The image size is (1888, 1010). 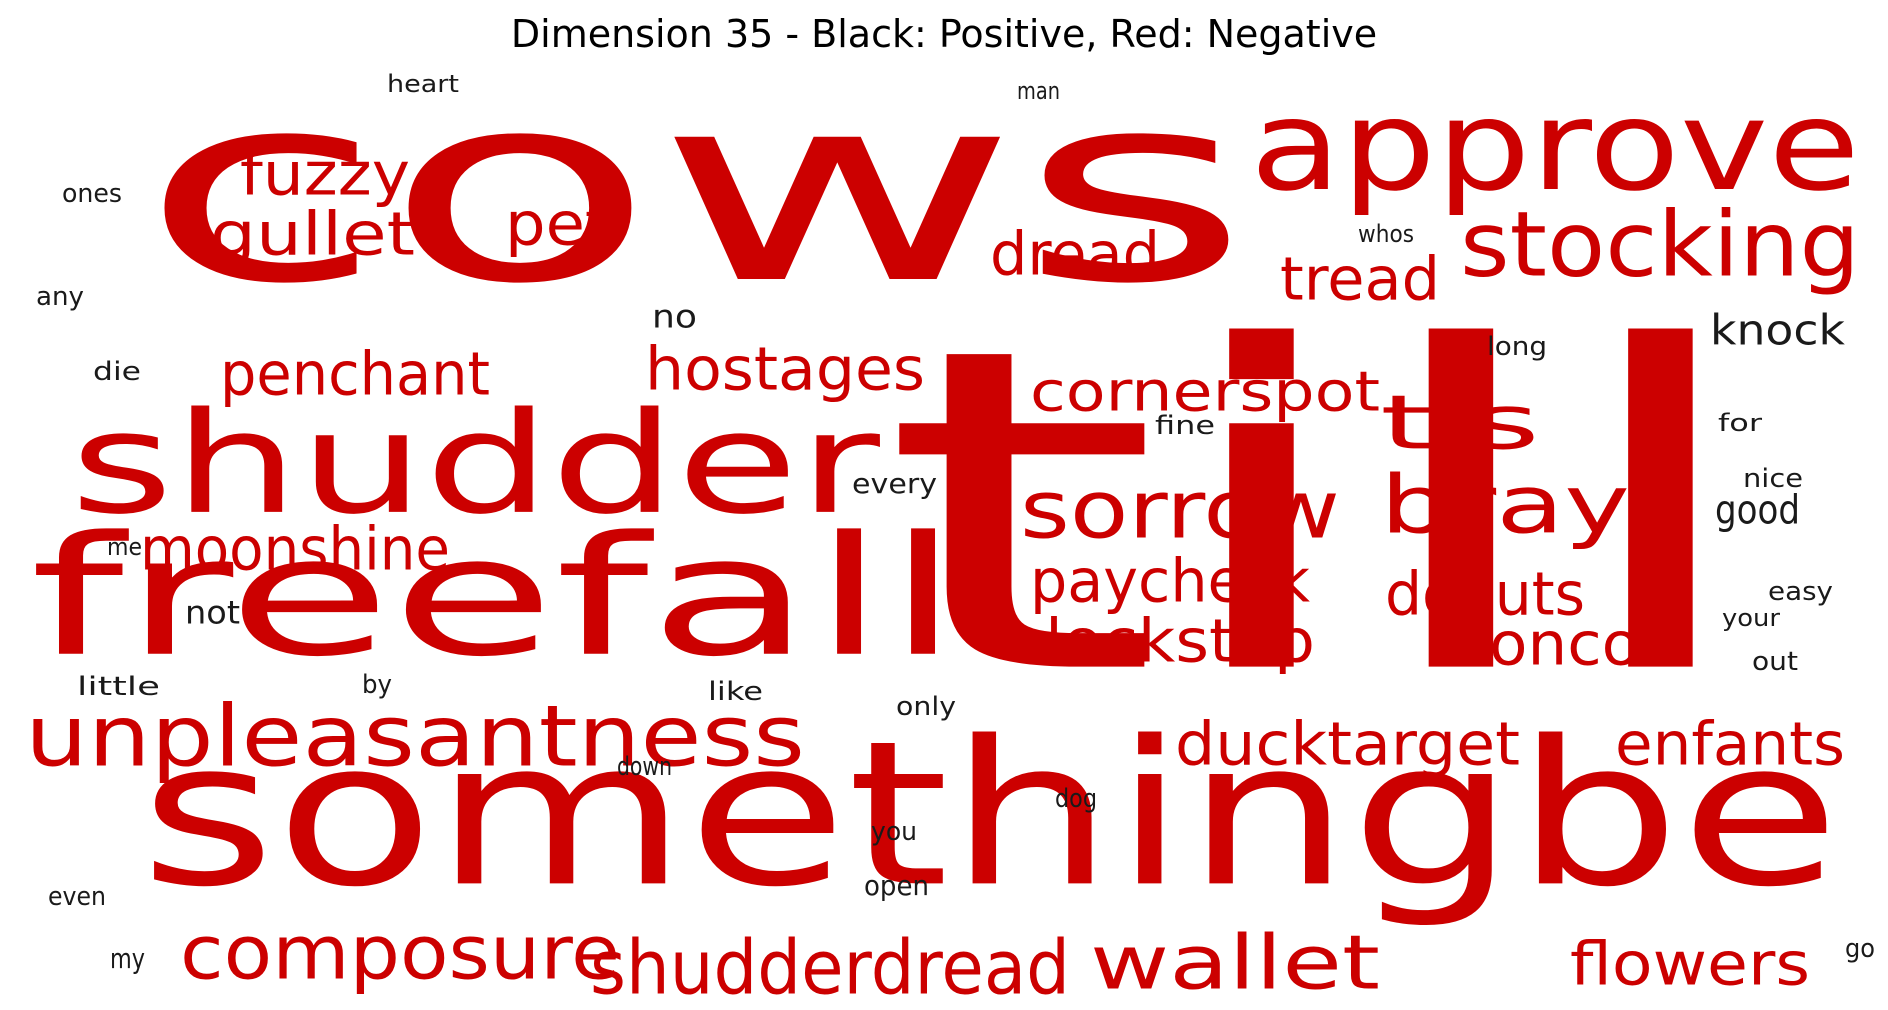 I want to click on word-dread: dread, so click(x=1075, y=254).